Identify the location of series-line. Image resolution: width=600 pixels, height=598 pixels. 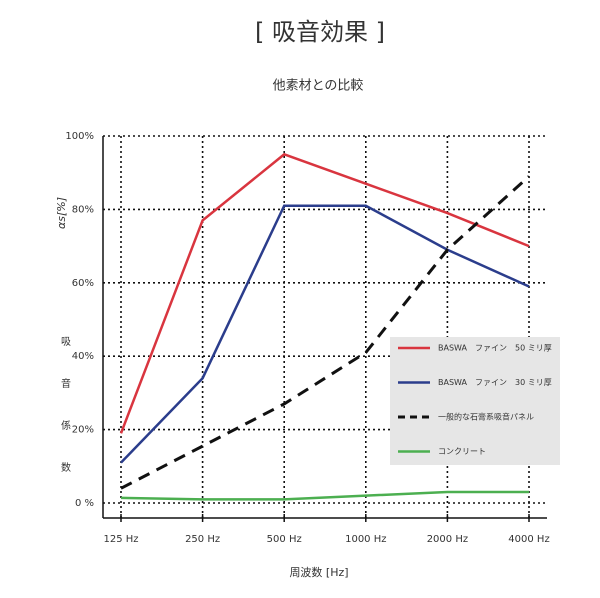
(324, 495).